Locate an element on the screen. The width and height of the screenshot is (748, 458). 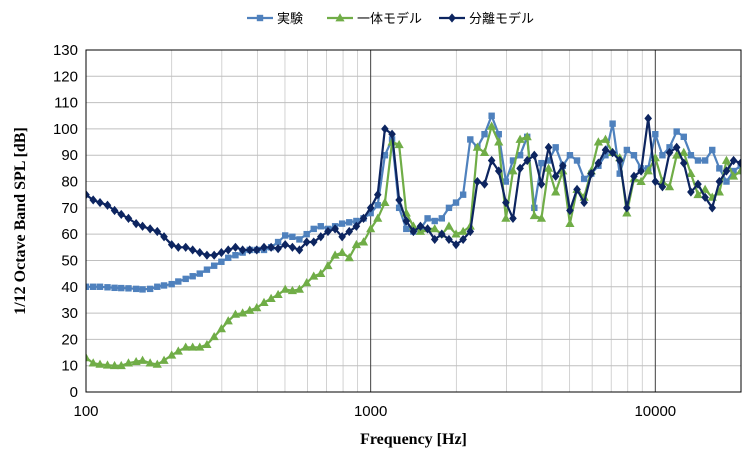
legend-label: 実験 is located at coordinates (290, 19).